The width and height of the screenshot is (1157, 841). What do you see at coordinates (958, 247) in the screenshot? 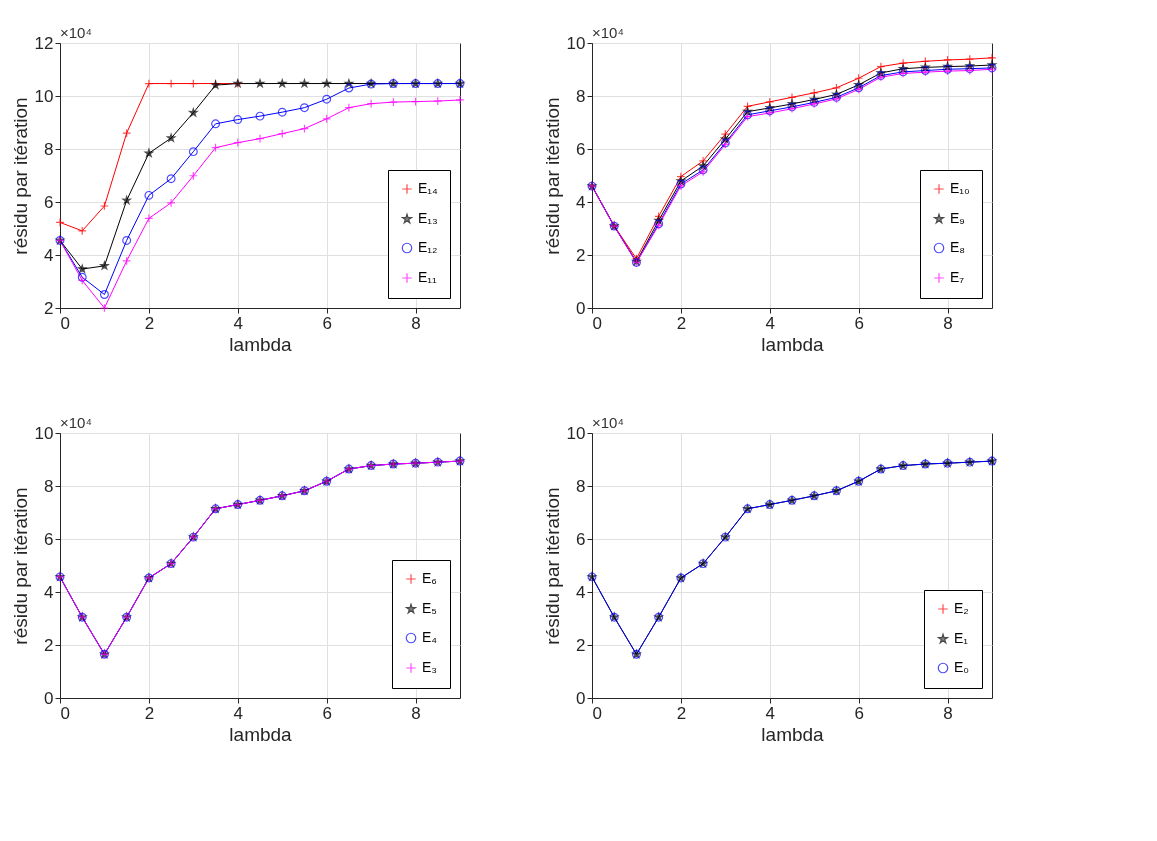
I see `legend-label: E₈` at bounding box center [958, 247].